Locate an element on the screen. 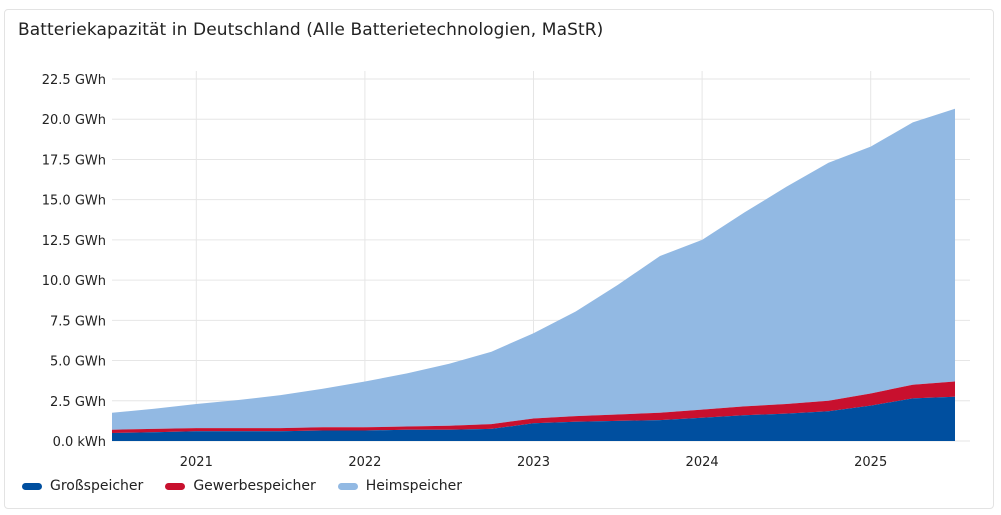 The width and height of the screenshot is (1001, 515). y-tick-label: 20.0 GWh is located at coordinates (74, 120).